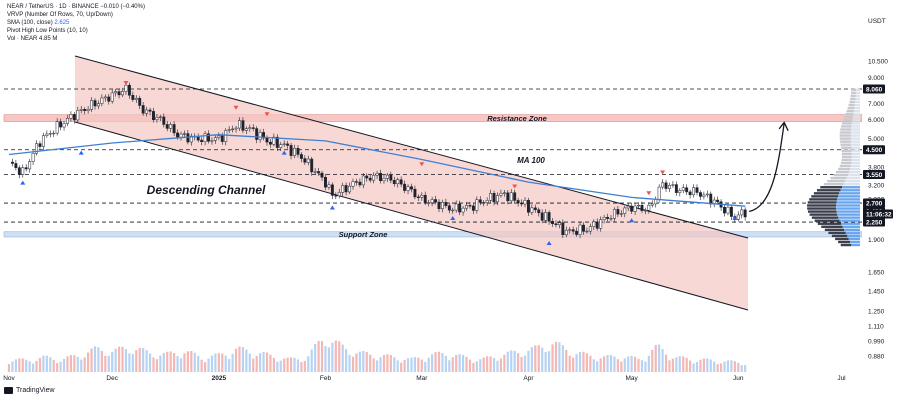  What do you see at coordinates (38, 23) in the screenshot?
I see `sma-legend: SMA (100, close) 2.625` at bounding box center [38, 23].